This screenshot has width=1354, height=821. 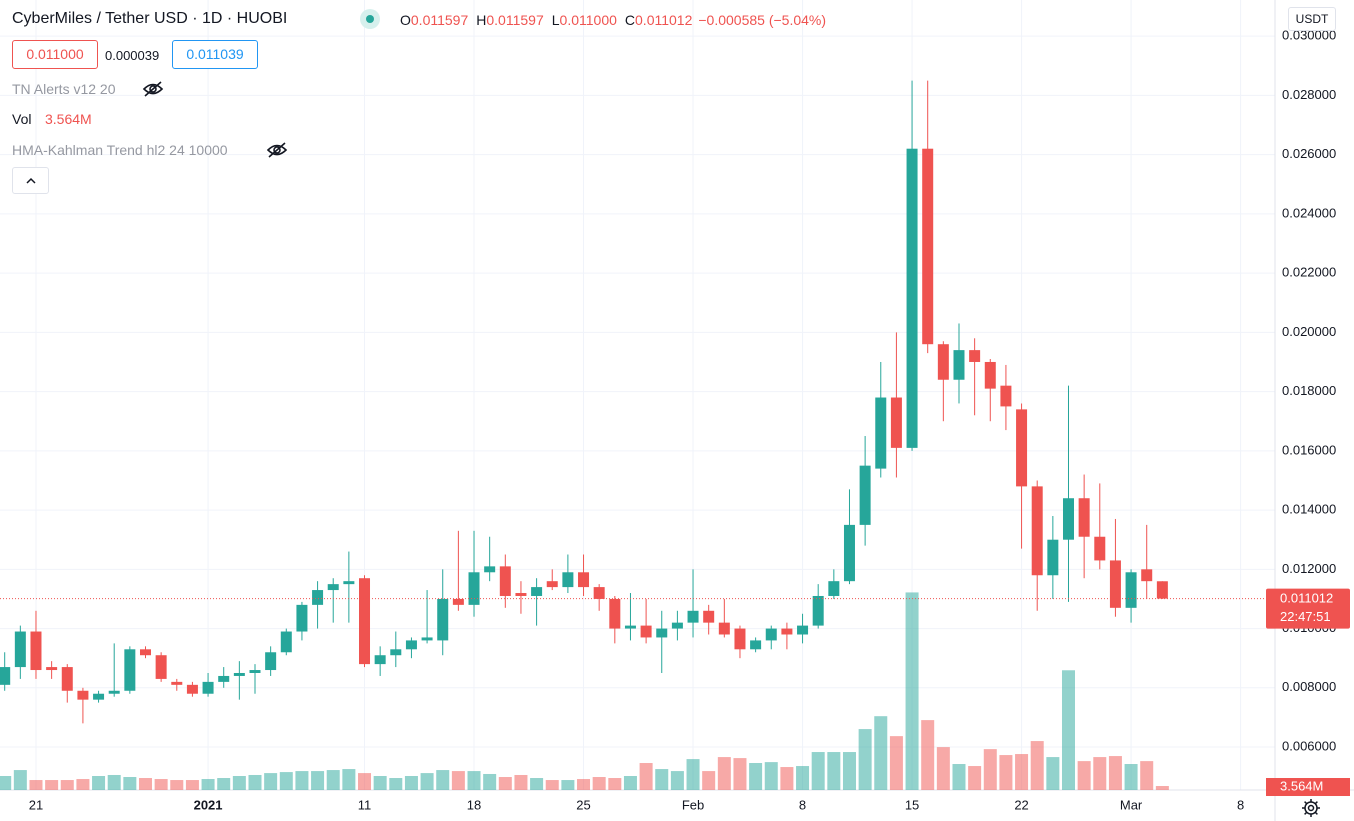 I want to click on x-tick-label: 25, so click(x=583, y=804).